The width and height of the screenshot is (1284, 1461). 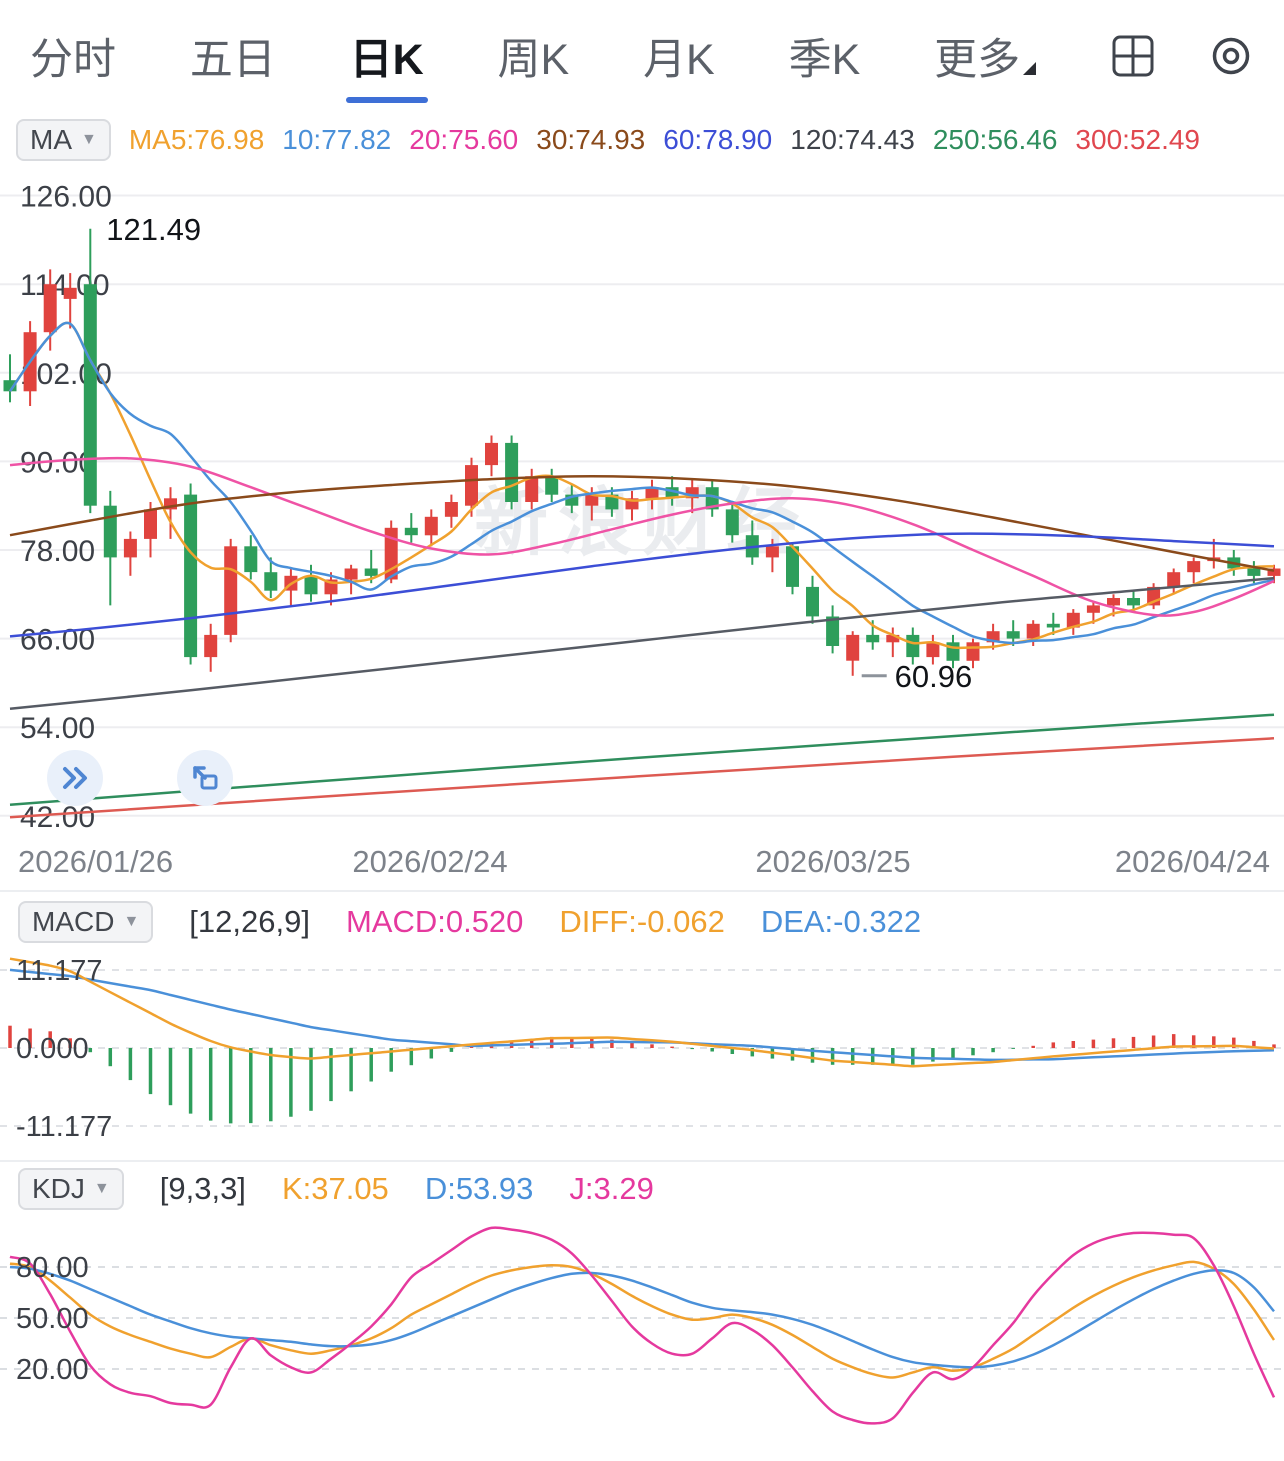 What do you see at coordinates (386, 60) in the screenshot?
I see `tab-daily-k-label: 日K` at bounding box center [386, 60].